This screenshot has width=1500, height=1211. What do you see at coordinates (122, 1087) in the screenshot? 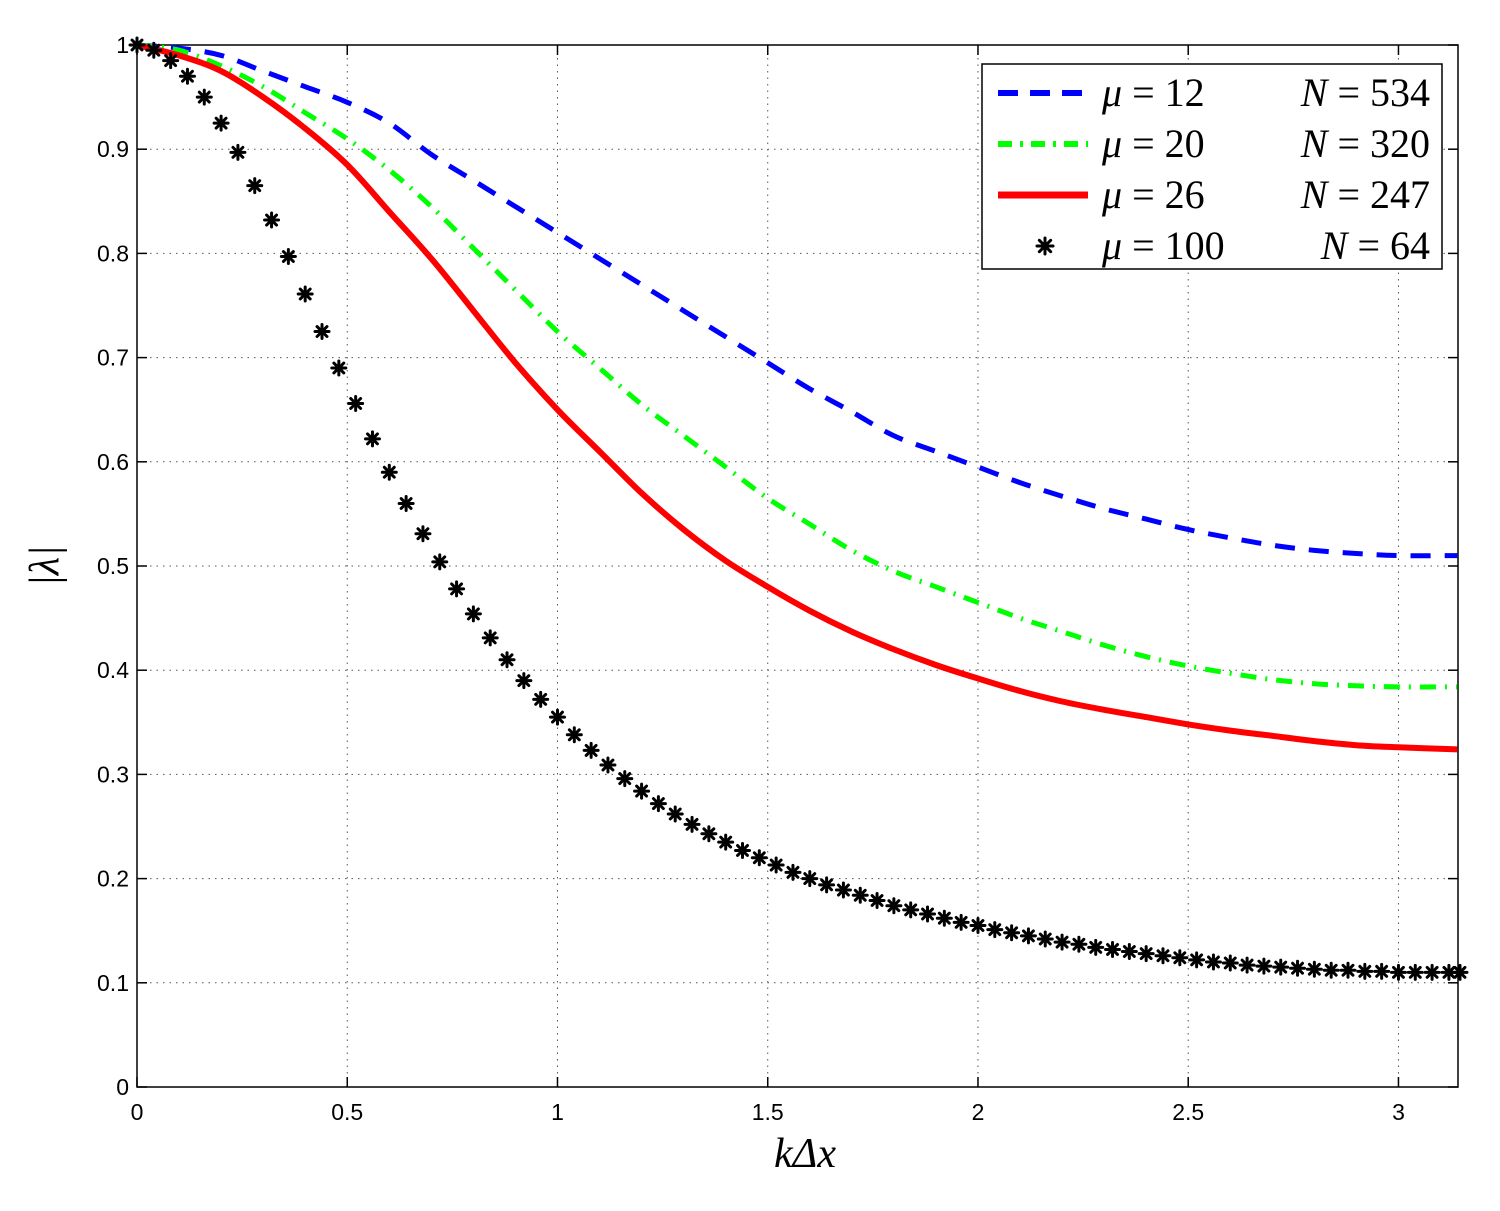
I see `y-tick-label: 0` at bounding box center [122, 1087].